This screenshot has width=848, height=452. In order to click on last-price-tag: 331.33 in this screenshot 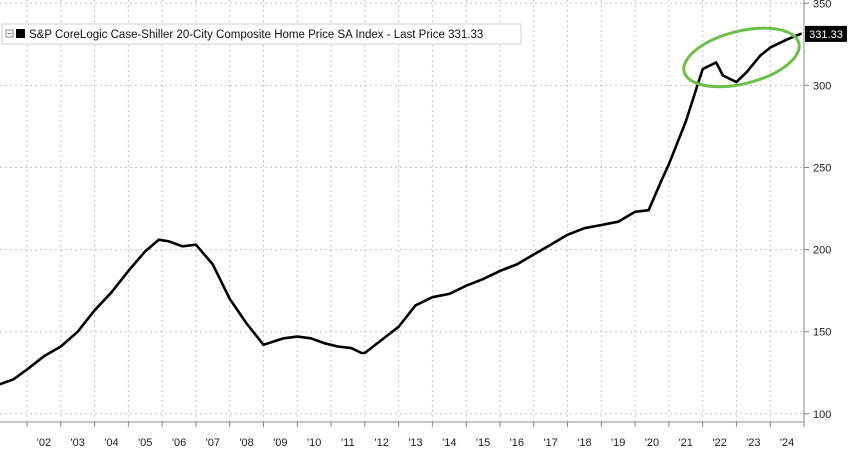, I will do `click(826, 33)`.